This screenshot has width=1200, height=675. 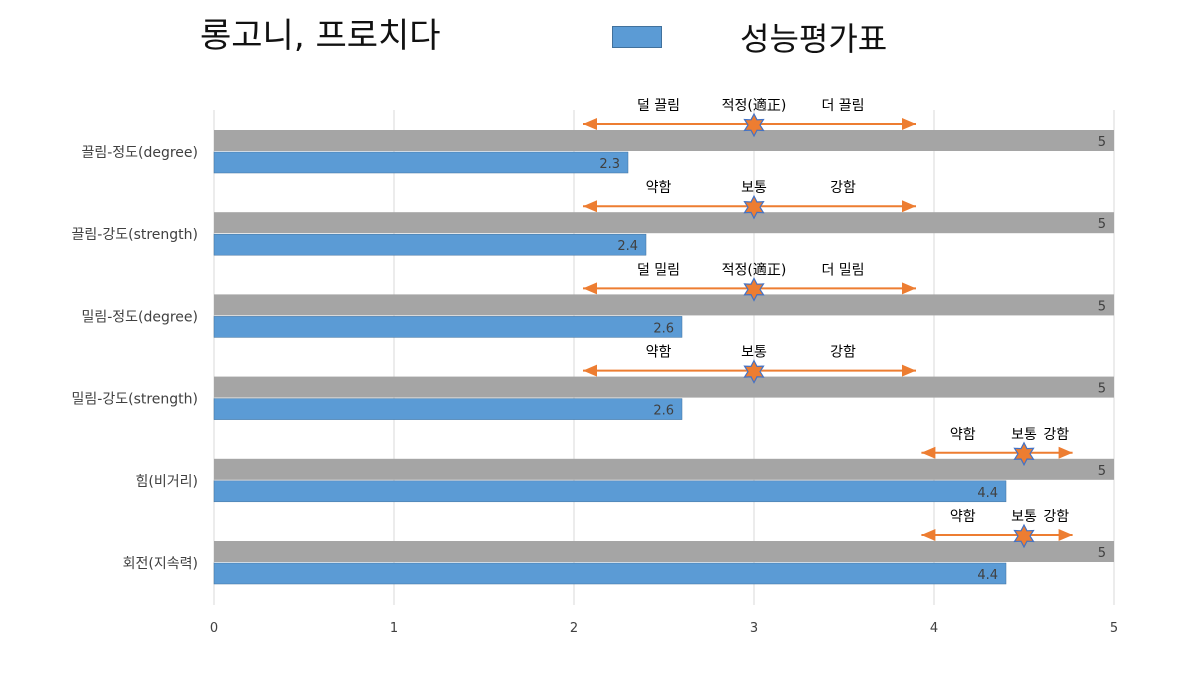 I want to click on scale-high-label-2: 더 밀림, so click(x=842, y=270).